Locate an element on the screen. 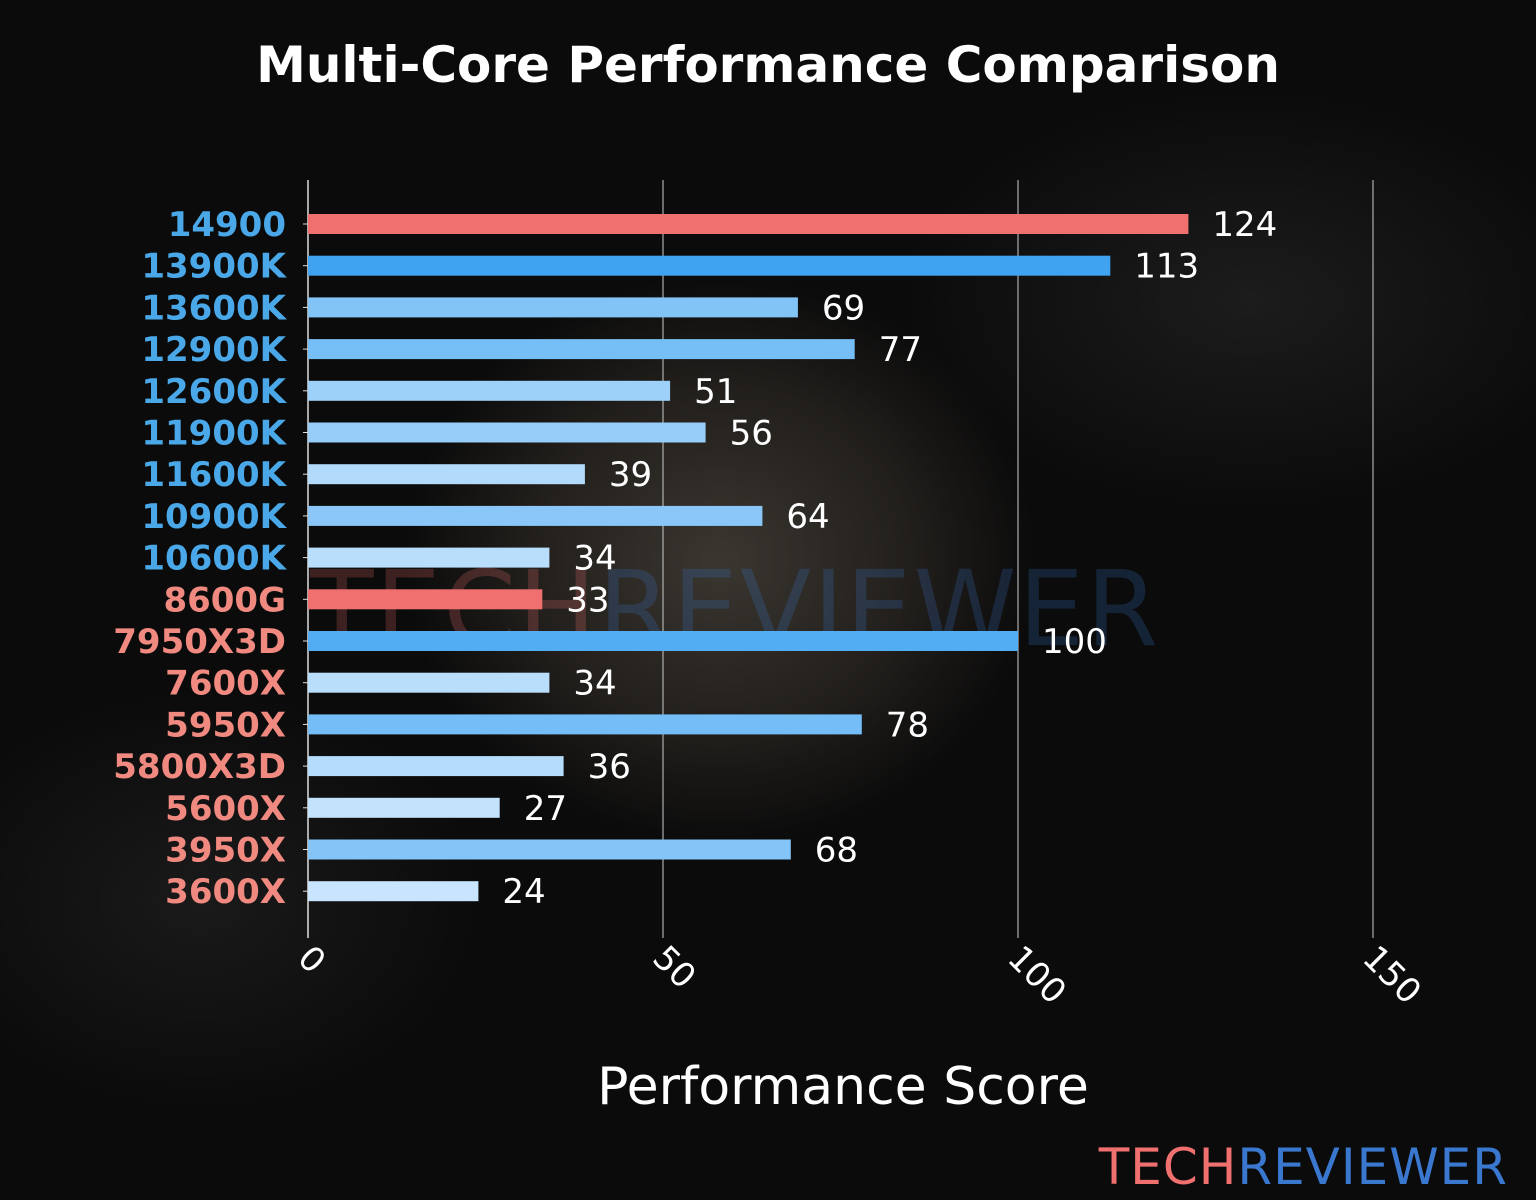  logo-part2: REVIEWER is located at coordinates (1372, 1167).